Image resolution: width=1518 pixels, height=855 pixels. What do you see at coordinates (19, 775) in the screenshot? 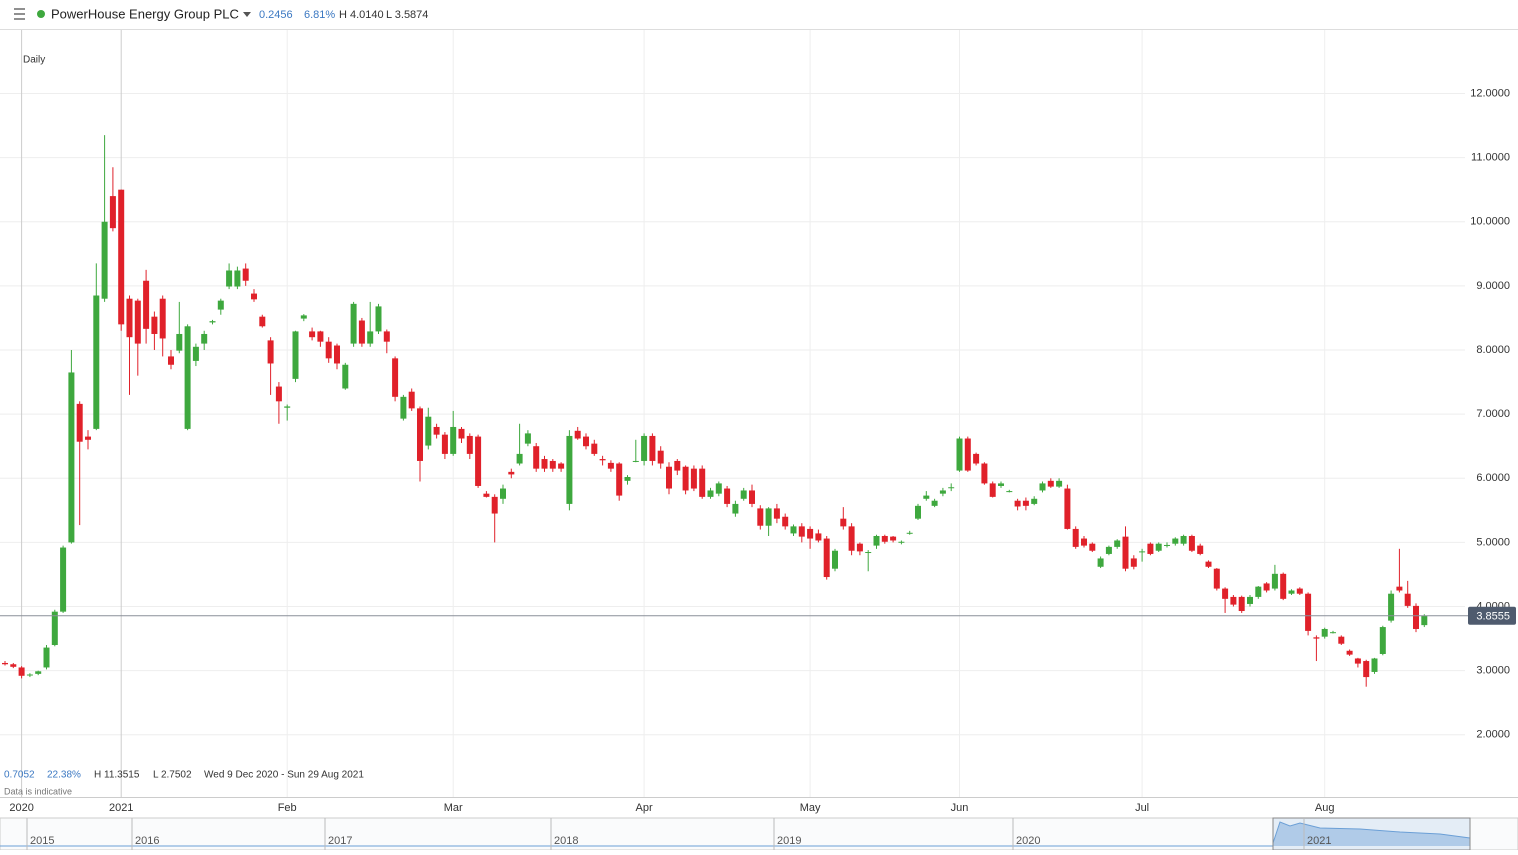
I see `footer-change: 0.7052` at bounding box center [19, 775].